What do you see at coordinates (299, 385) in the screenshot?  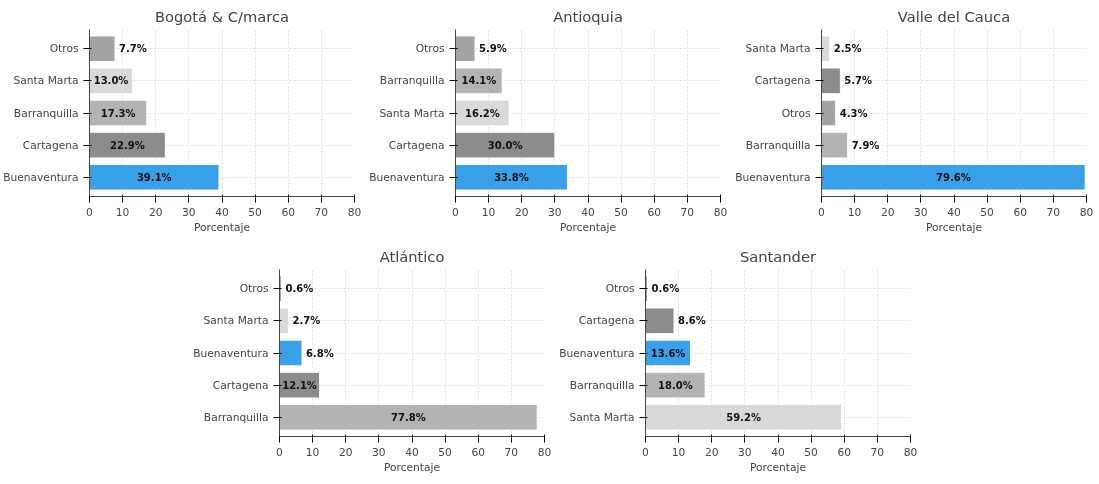 I see `data-label: 12.1%` at bounding box center [299, 385].